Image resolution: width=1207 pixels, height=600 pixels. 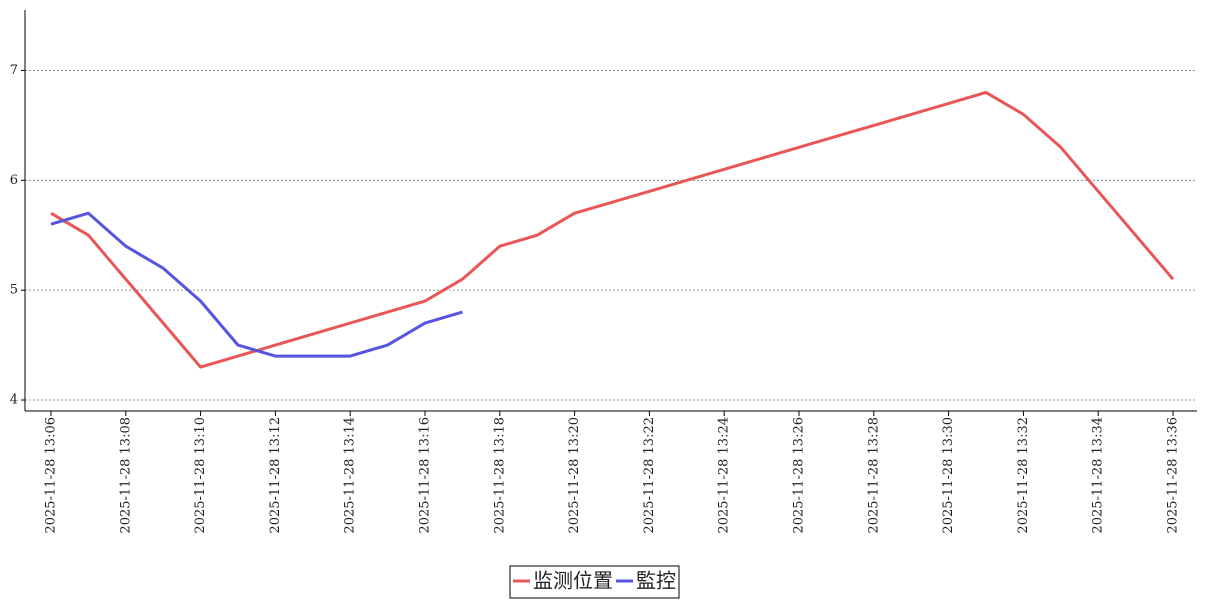 I want to click on x-tick-label: 2025-11-28 13:36, so click(x=1173, y=475).